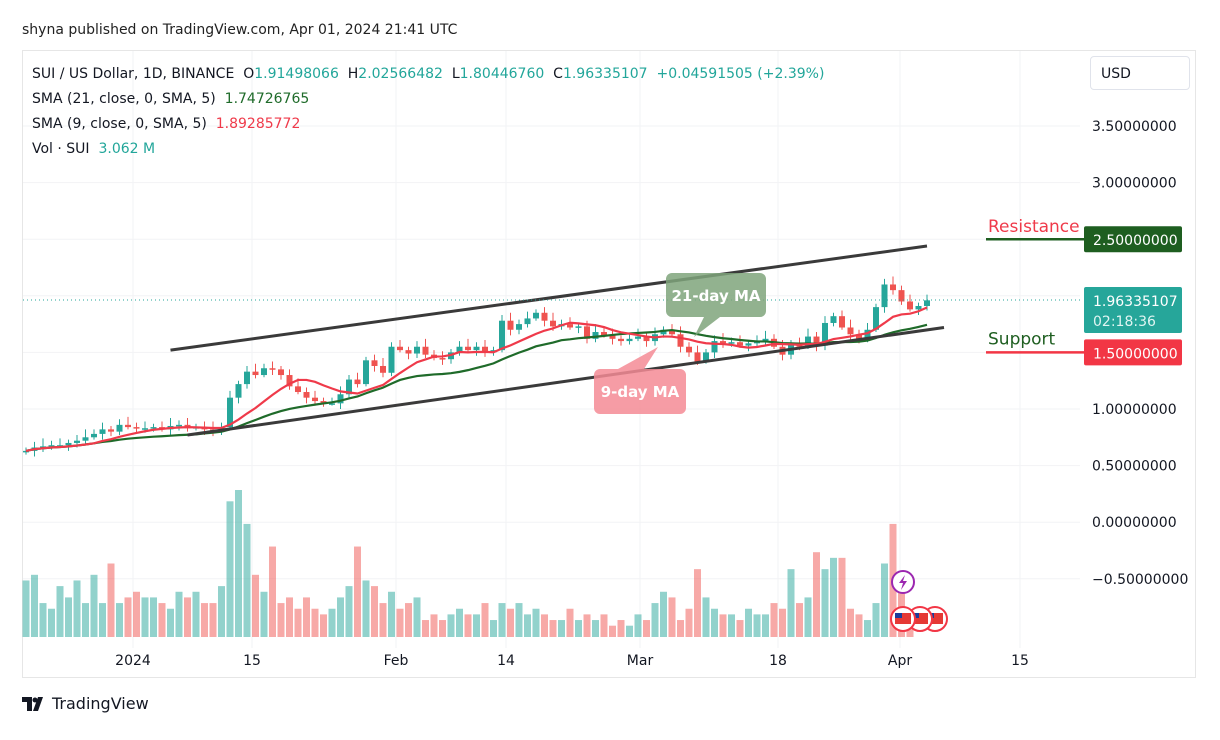 The width and height of the screenshot is (1220, 740). Describe the element at coordinates (920, 618) in the screenshot. I see `us-flag-icon` at that location.